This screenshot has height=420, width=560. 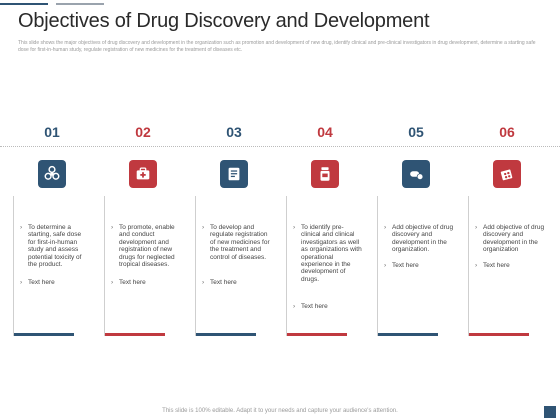 What do you see at coordinates (550, 412) in the screenshot?
I see `corner-accent` at bounding box center [550, 412].